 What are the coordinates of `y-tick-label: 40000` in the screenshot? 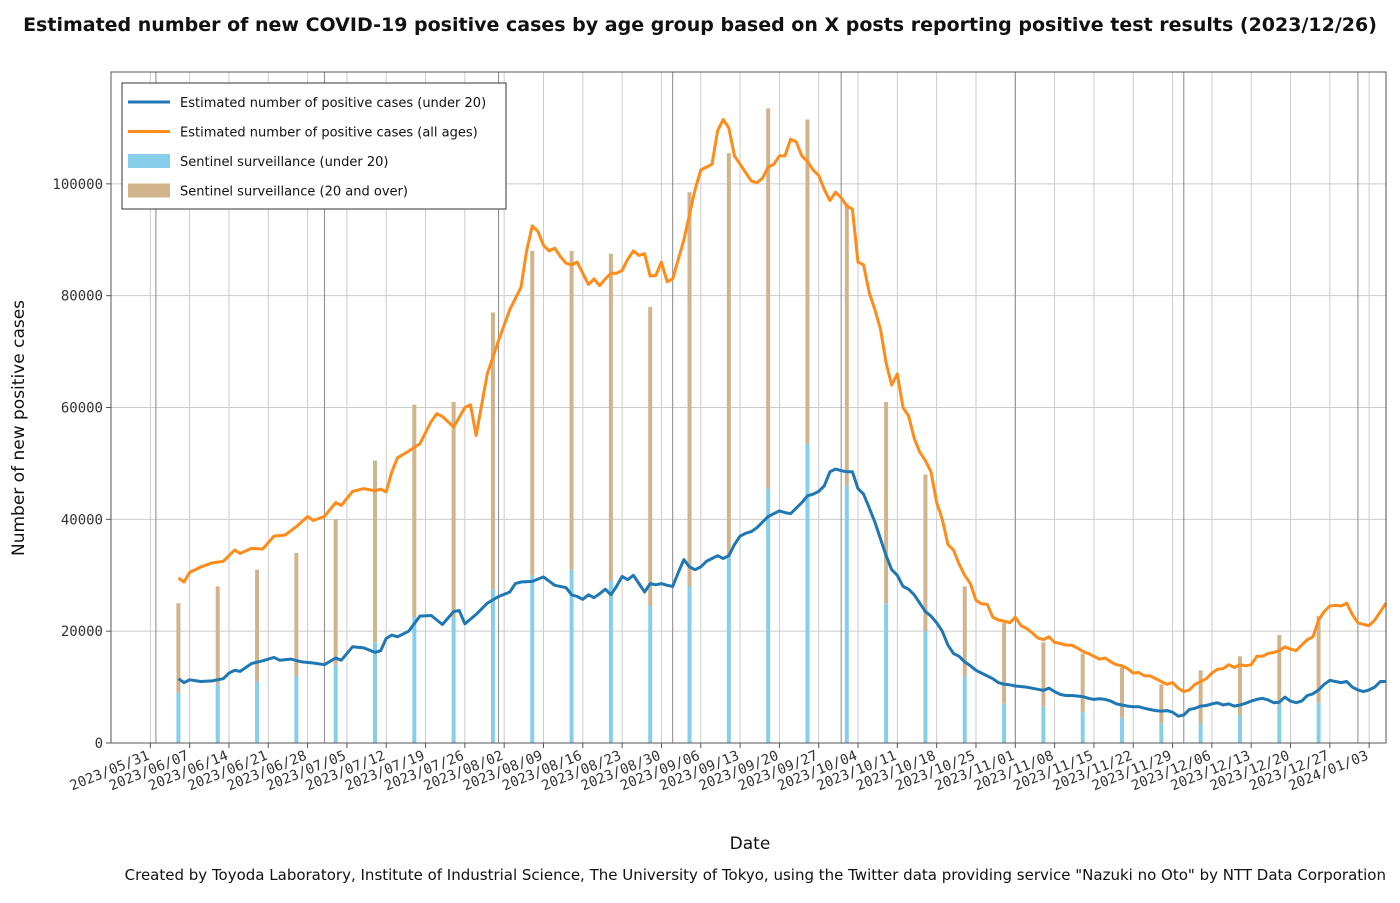 It's located at (82, 520).